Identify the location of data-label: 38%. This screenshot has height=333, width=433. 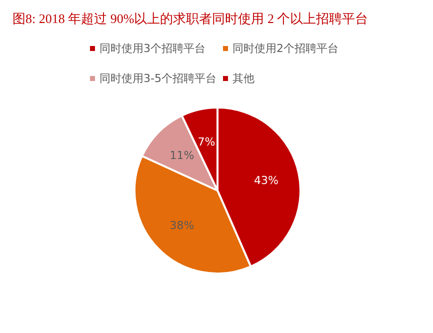
(182, 225).